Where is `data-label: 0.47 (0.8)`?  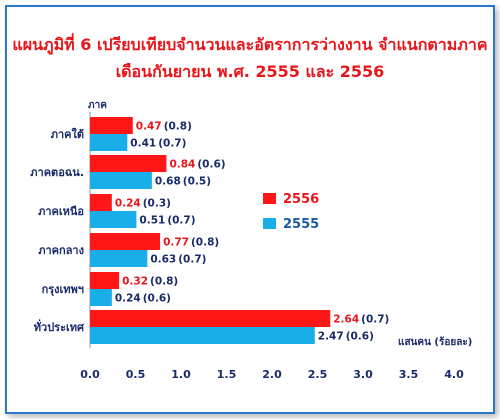 data-label: 0.47 (0.8) is located at coordinates (164, 127).